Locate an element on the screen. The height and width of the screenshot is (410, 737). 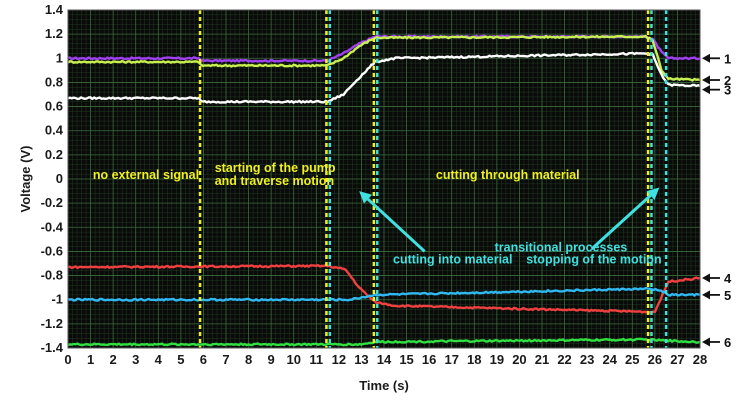
x-tick-label: 22 is located at coordinates (564, 359).